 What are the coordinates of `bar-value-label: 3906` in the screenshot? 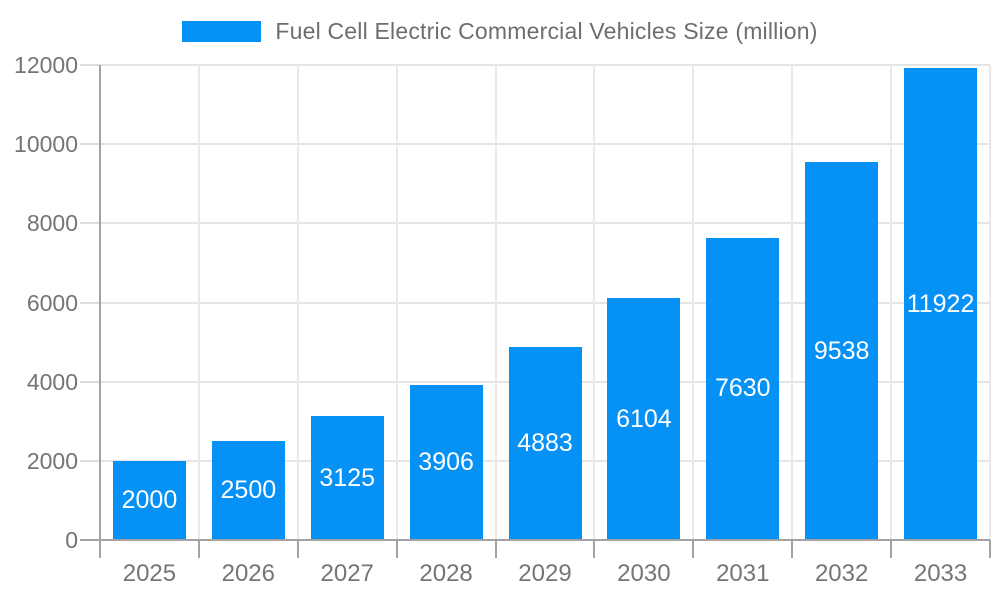 It's located at (446, 462).